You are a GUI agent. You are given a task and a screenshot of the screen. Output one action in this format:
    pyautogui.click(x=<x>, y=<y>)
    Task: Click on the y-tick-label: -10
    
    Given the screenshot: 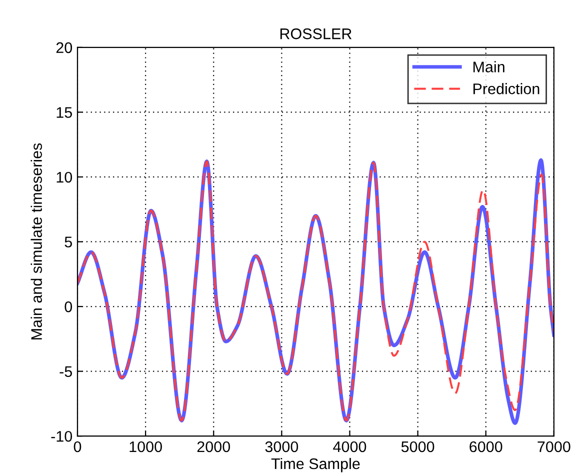 What is the action you would take?
    pyautogui.click(x=61, y=436)
    